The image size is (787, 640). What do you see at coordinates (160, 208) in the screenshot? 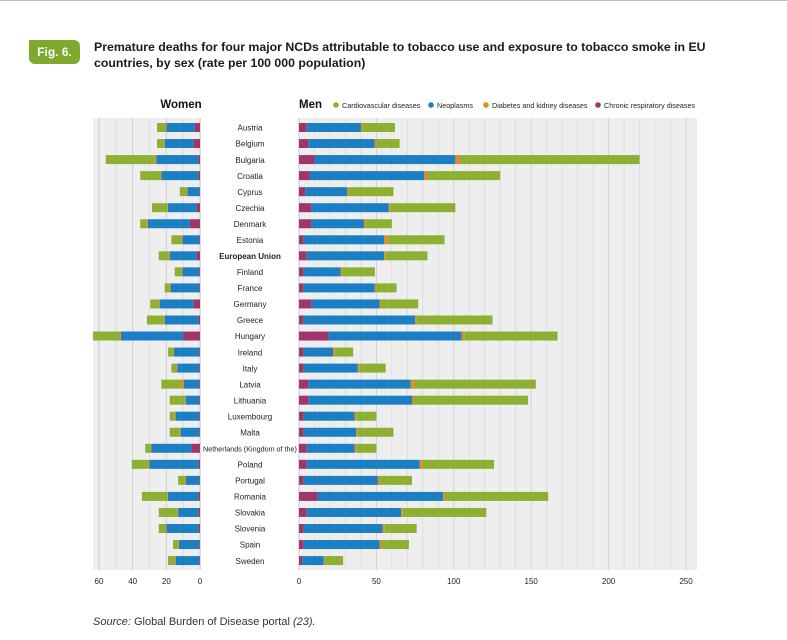
I see `bar-women-czechia-cardiovascular-diseases` at bounding box center [160, 208].